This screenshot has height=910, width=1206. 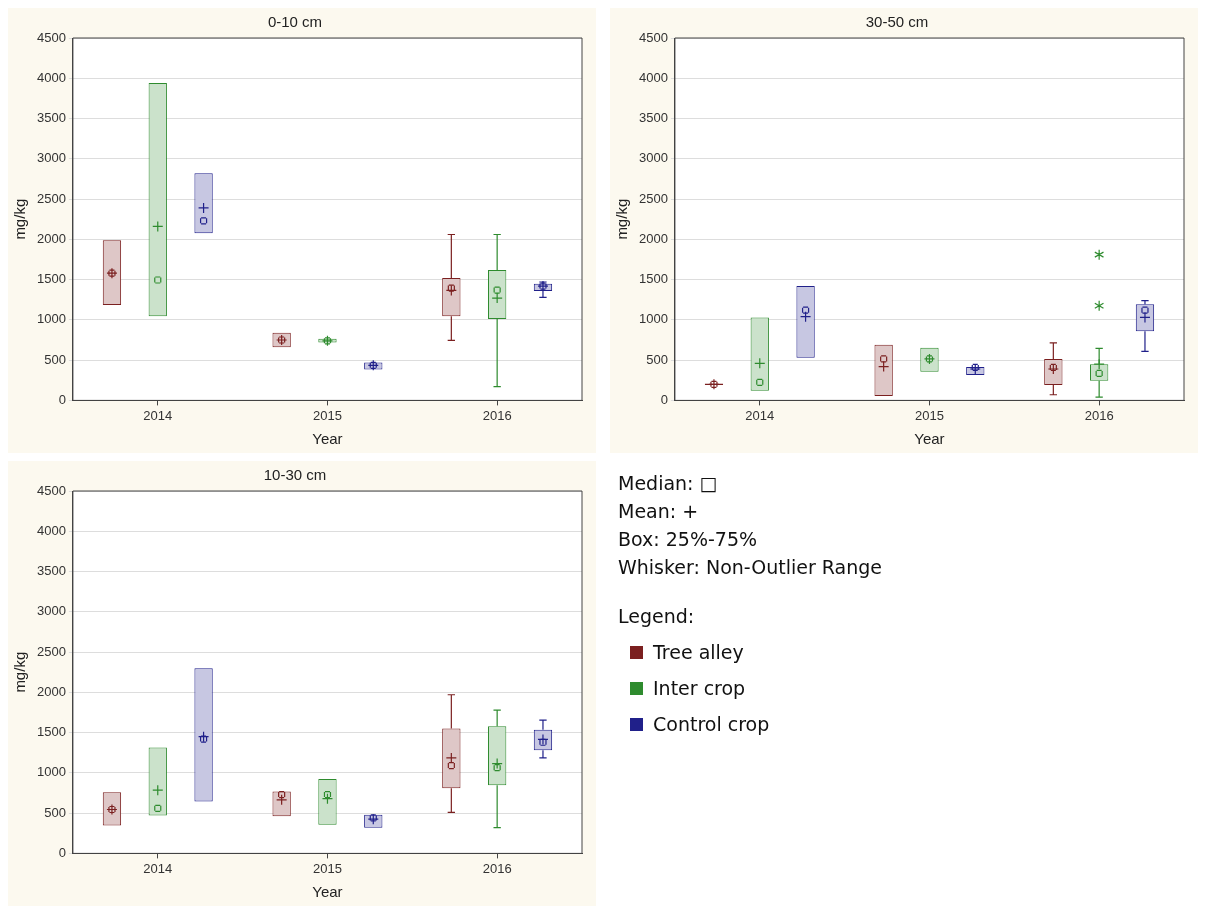 What do you see at coordinates (657, 616) in the screenshot?
I see `legend-title: Legend:` at bounding box center [657, 616].